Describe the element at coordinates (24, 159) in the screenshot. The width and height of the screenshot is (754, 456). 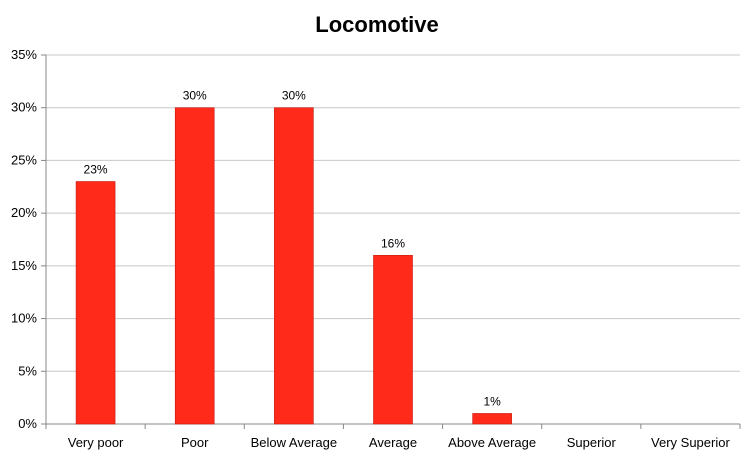
I see `y-tick-label: 25%` at that location.